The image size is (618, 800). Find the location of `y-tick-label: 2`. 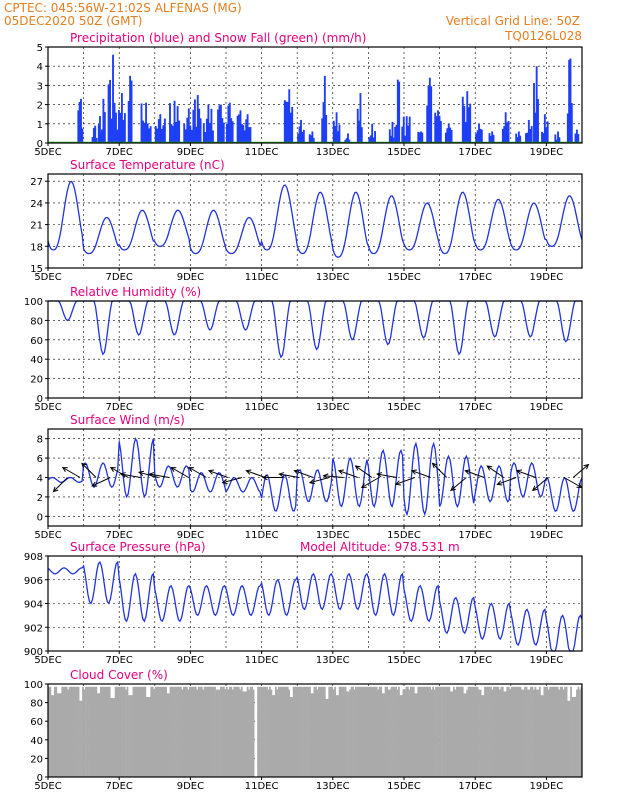

y-tick-label: 2 is located at coordinates (40, 498).